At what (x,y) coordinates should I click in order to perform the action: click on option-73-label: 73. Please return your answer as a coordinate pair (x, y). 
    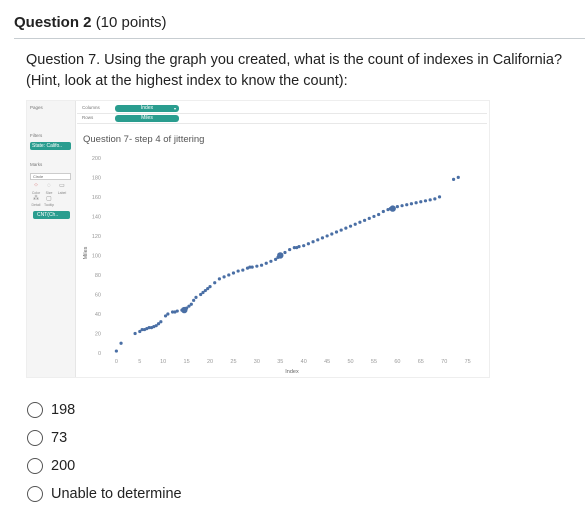
    Looking at the image, I should click on (59, 438).